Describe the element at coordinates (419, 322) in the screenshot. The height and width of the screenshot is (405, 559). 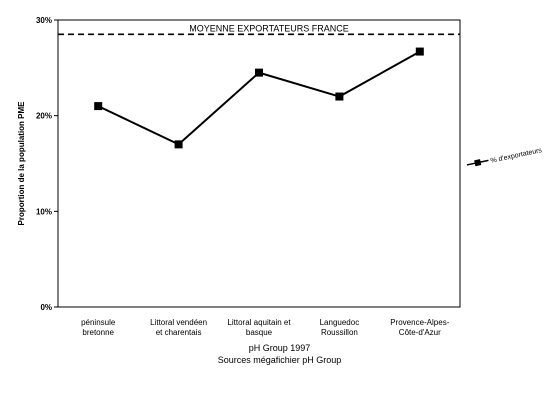
I see `x-category-label: Provence-Alpes-` at that location.